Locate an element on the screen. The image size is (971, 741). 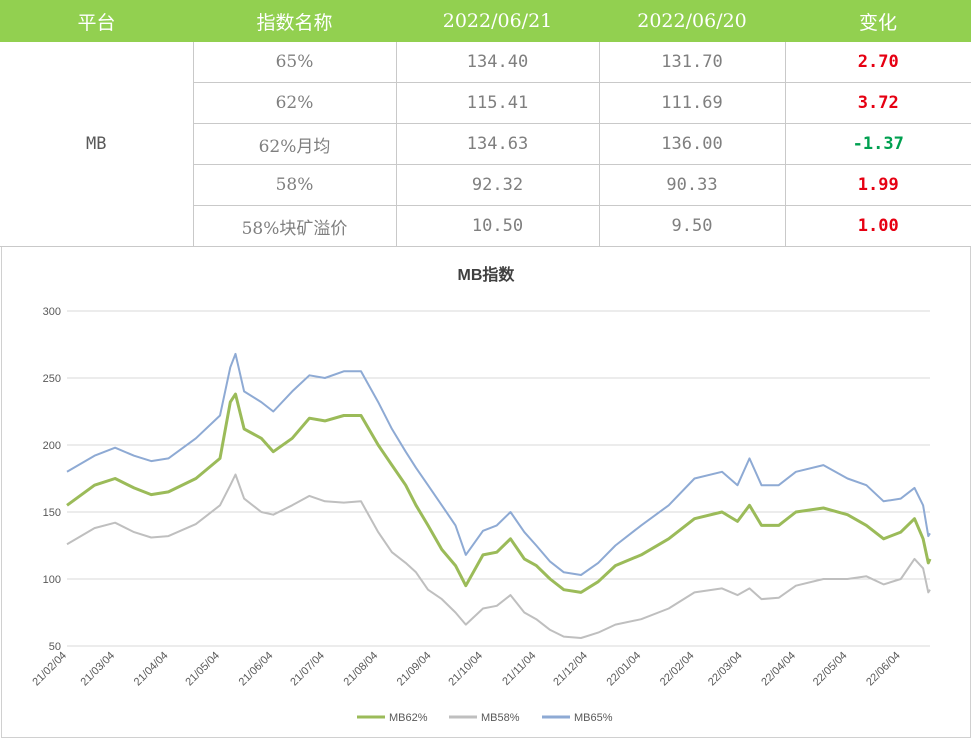
table-row: 58%块矿溢价 10.50 9.50 1.00 is located at coordinates (485, 226).